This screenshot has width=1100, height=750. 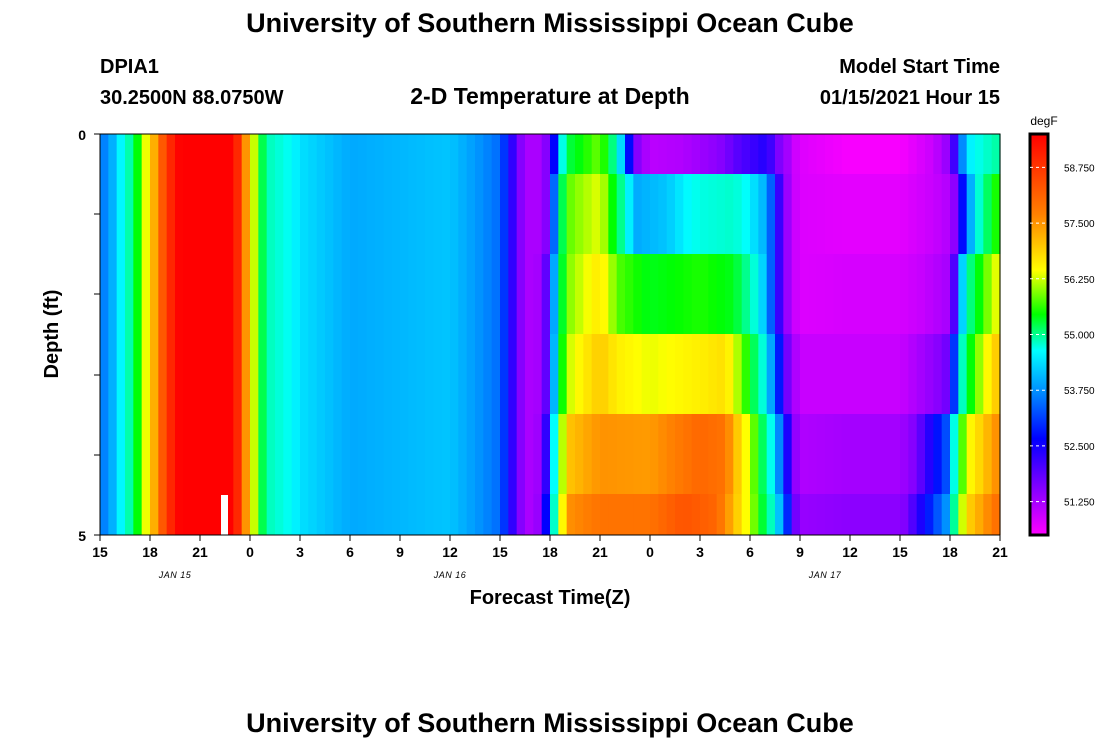 What do you see at coordinates (1079, 503) in the screenshot?
I see `colorbar-tick-label: 51.250` at bounding box center [1079, 503].